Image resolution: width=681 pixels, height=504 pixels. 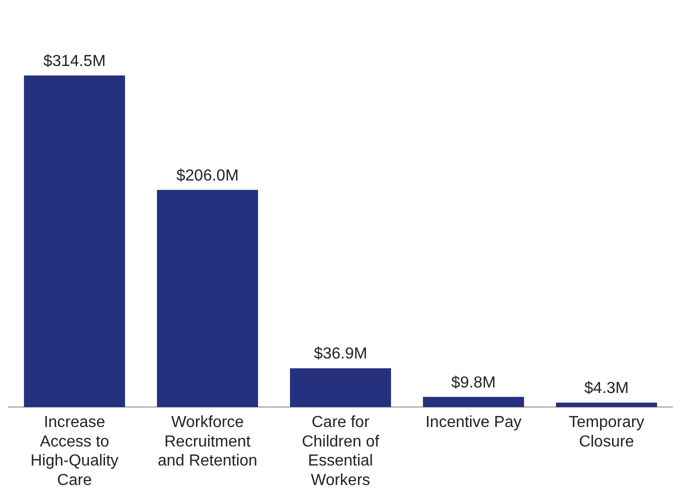 I want to click on data-label: $4.3M, so click(x=606, y=389).